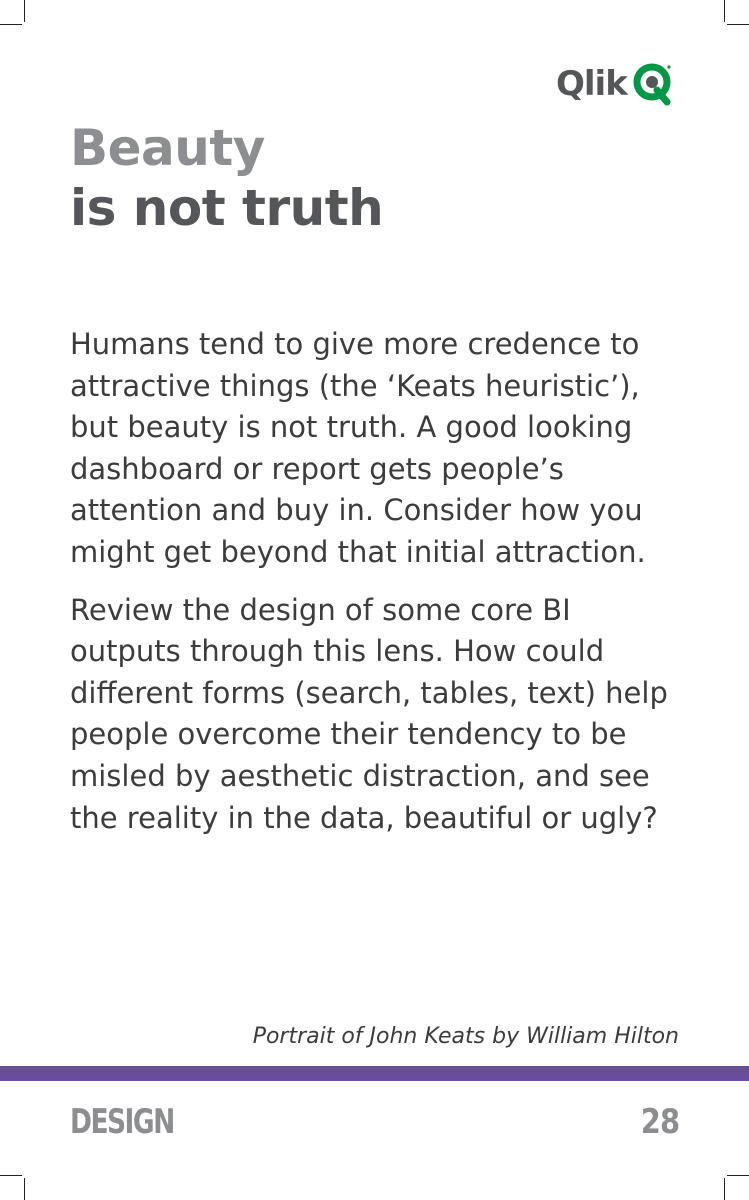 The image size is (749, 1200). Describe the element at coordinates (465, 1036) in the screenshot. I see `image-caption: Portrait of John Keats by William Hilton` at that location.